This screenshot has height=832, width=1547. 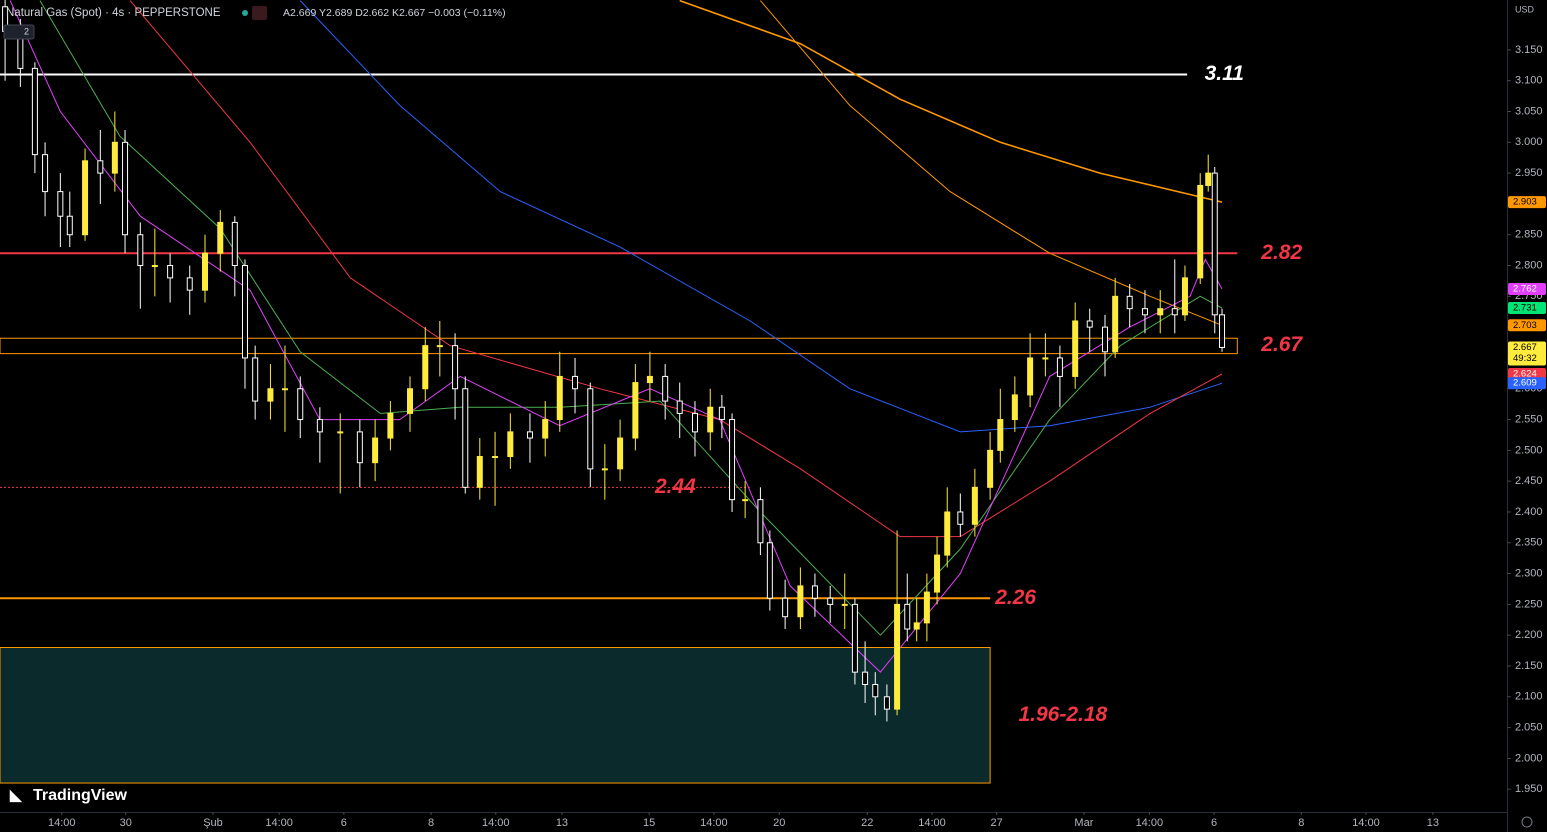 I want to click on x-tick-label: Şub, so click(x=213, y=823).